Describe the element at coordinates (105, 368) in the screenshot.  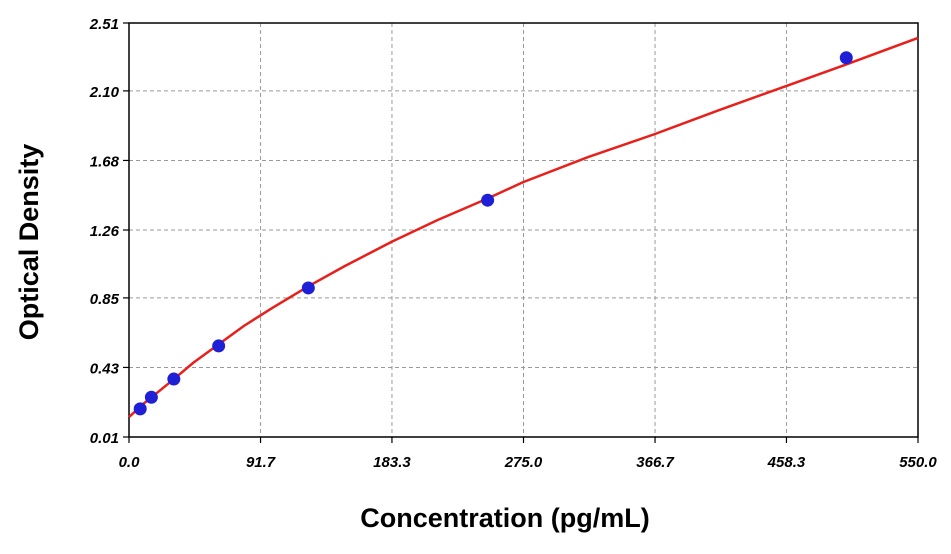
I see `y-tick-label: 0.43` at that location.